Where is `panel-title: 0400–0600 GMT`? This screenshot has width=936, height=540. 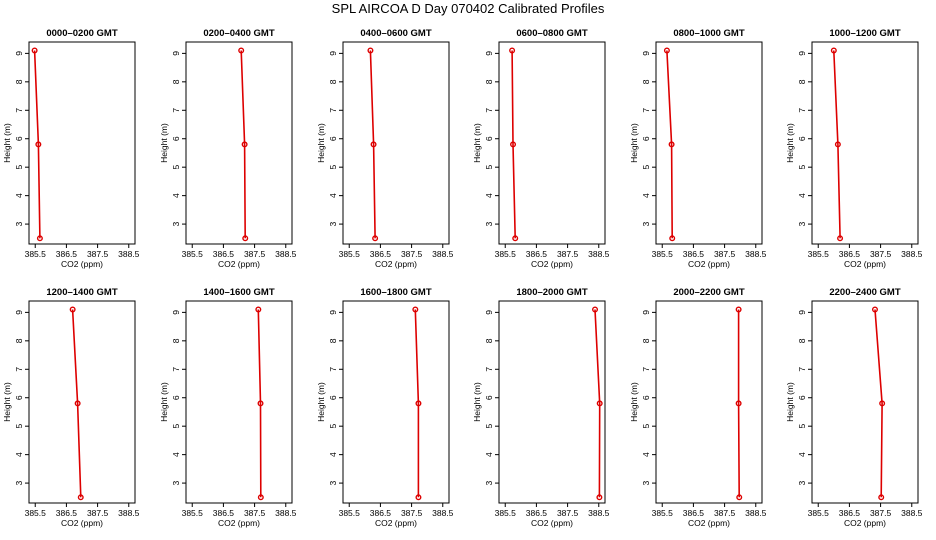 panel-title: 0400–0600 GMT is located at coordinates (395, 33).